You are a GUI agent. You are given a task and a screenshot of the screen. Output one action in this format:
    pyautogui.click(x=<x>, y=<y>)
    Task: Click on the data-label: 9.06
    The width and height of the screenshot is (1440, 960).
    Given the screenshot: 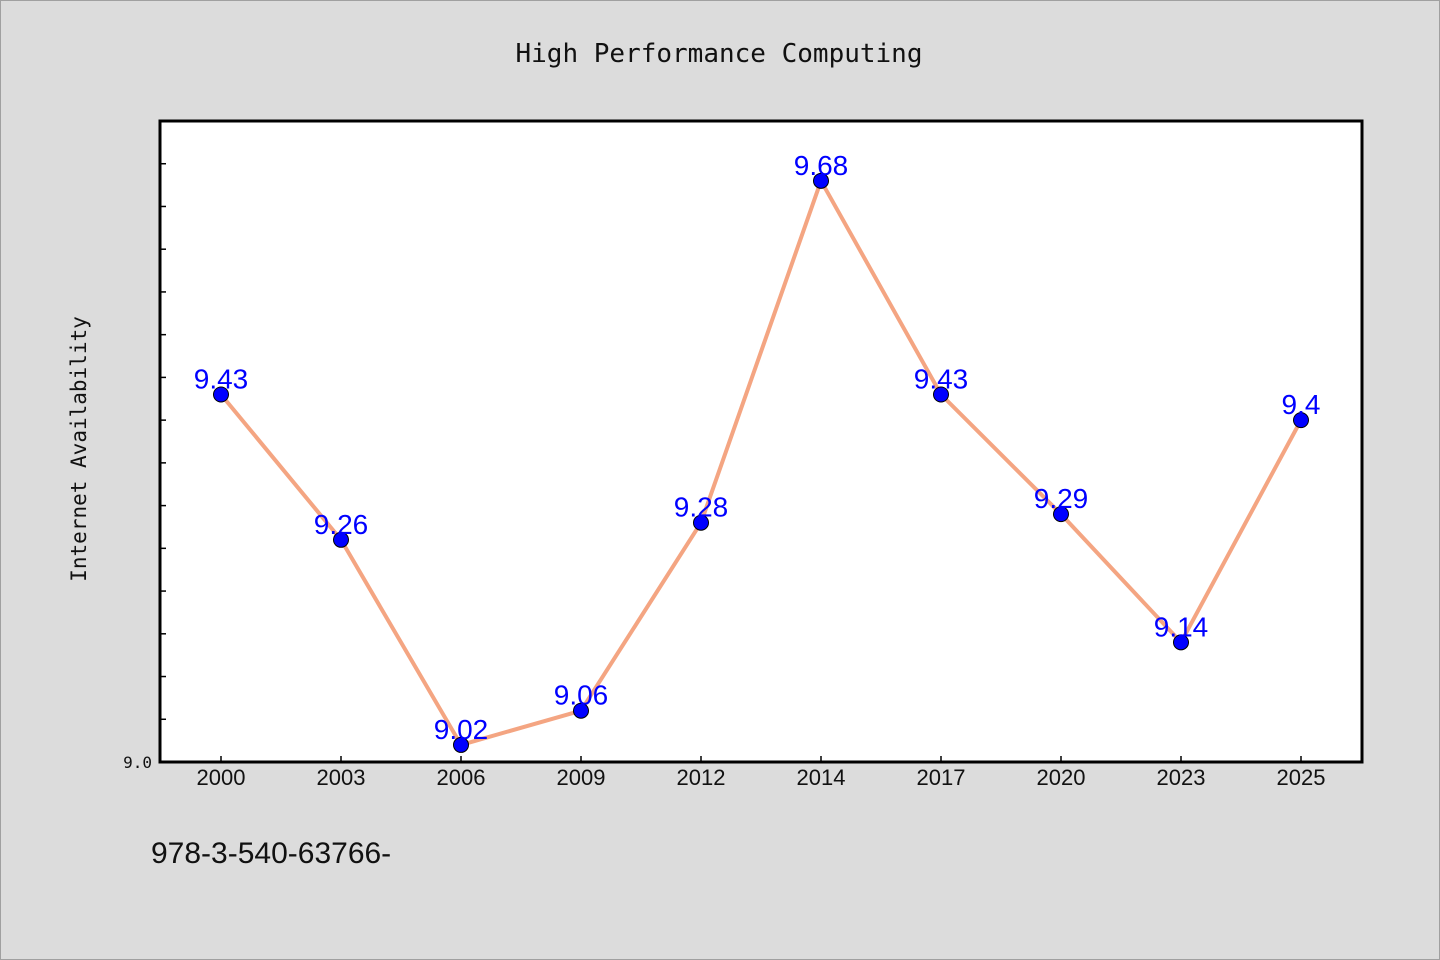 What is the action you would take?
    pyautogui.click(x=581, y=695)
    